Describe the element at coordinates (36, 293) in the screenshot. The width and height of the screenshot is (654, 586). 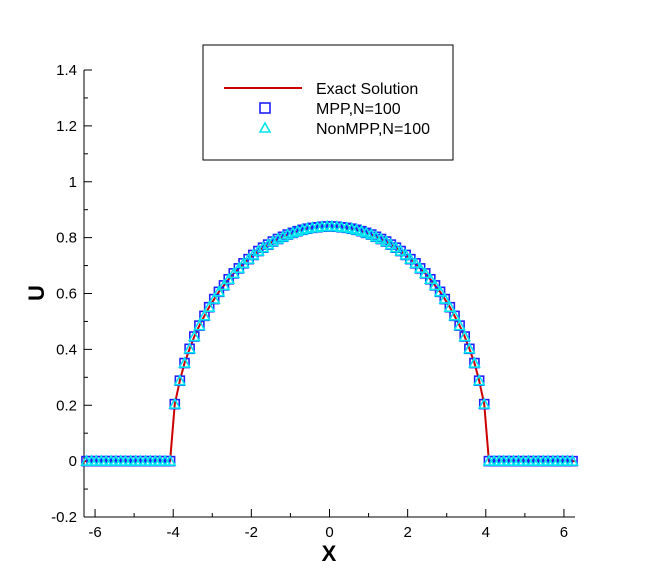
I see `y-axis-label: U` at that location.